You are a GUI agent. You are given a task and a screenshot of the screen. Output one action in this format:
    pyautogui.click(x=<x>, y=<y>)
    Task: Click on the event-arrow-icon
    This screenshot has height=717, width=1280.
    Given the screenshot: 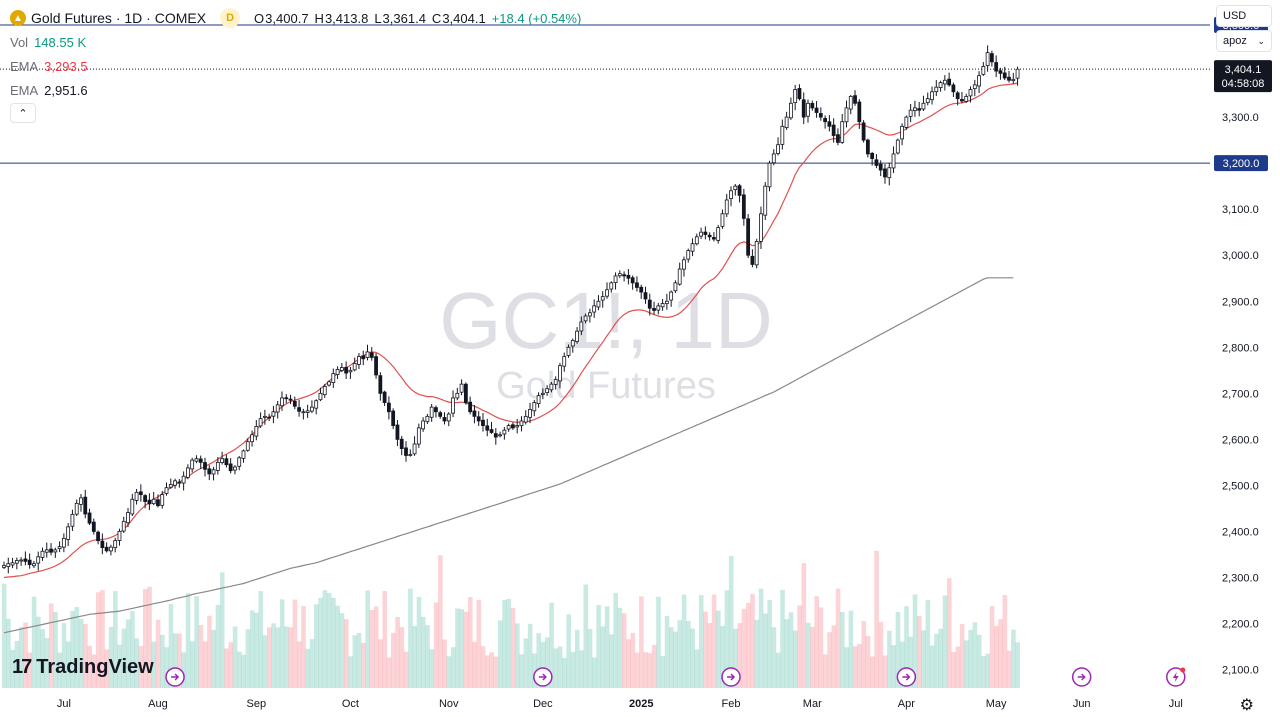 What is the action you would take?
    pyautogui.click(x=906, y=677)
    